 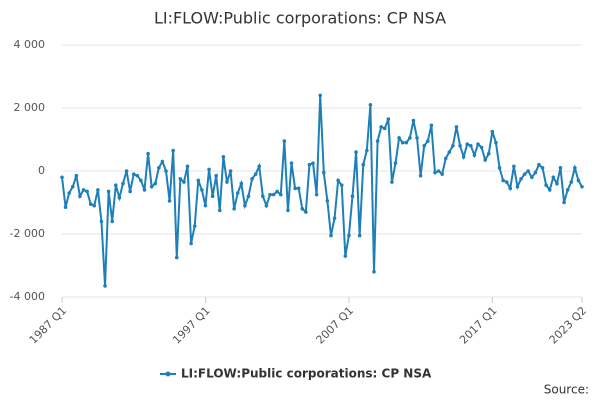 I want to click on x-tick-label: 1997 Q1, so click(x=191, y=325).